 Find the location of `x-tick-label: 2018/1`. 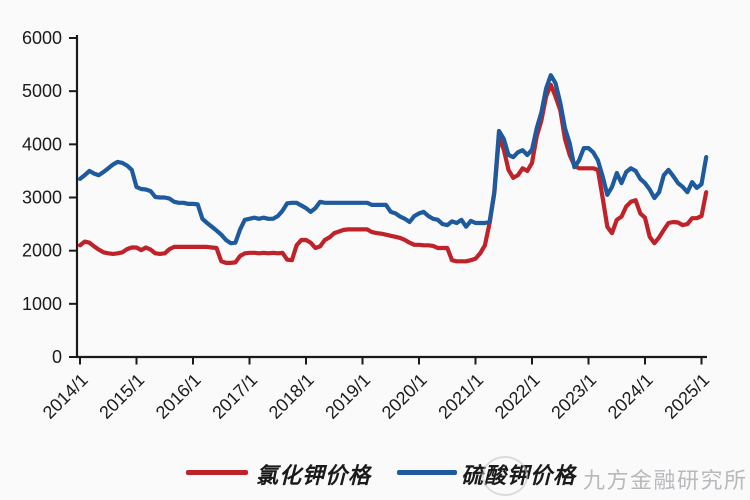

x-tick-label: 2018/1 is located at coordinates (291, 396).